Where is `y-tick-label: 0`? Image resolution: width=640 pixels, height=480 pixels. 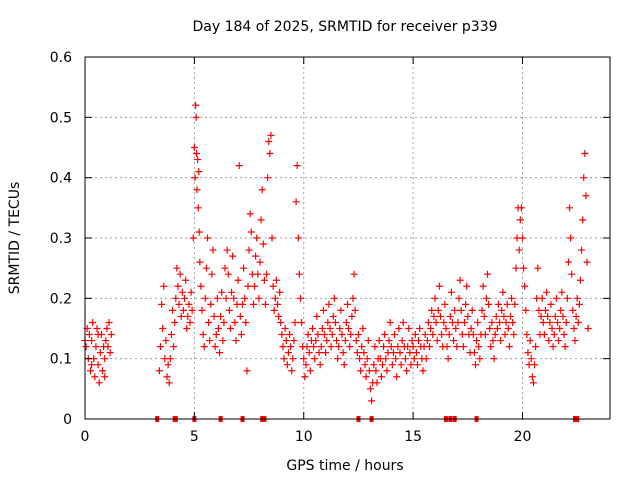 y-tick-label: 0 is located at coordinates (67, 420).